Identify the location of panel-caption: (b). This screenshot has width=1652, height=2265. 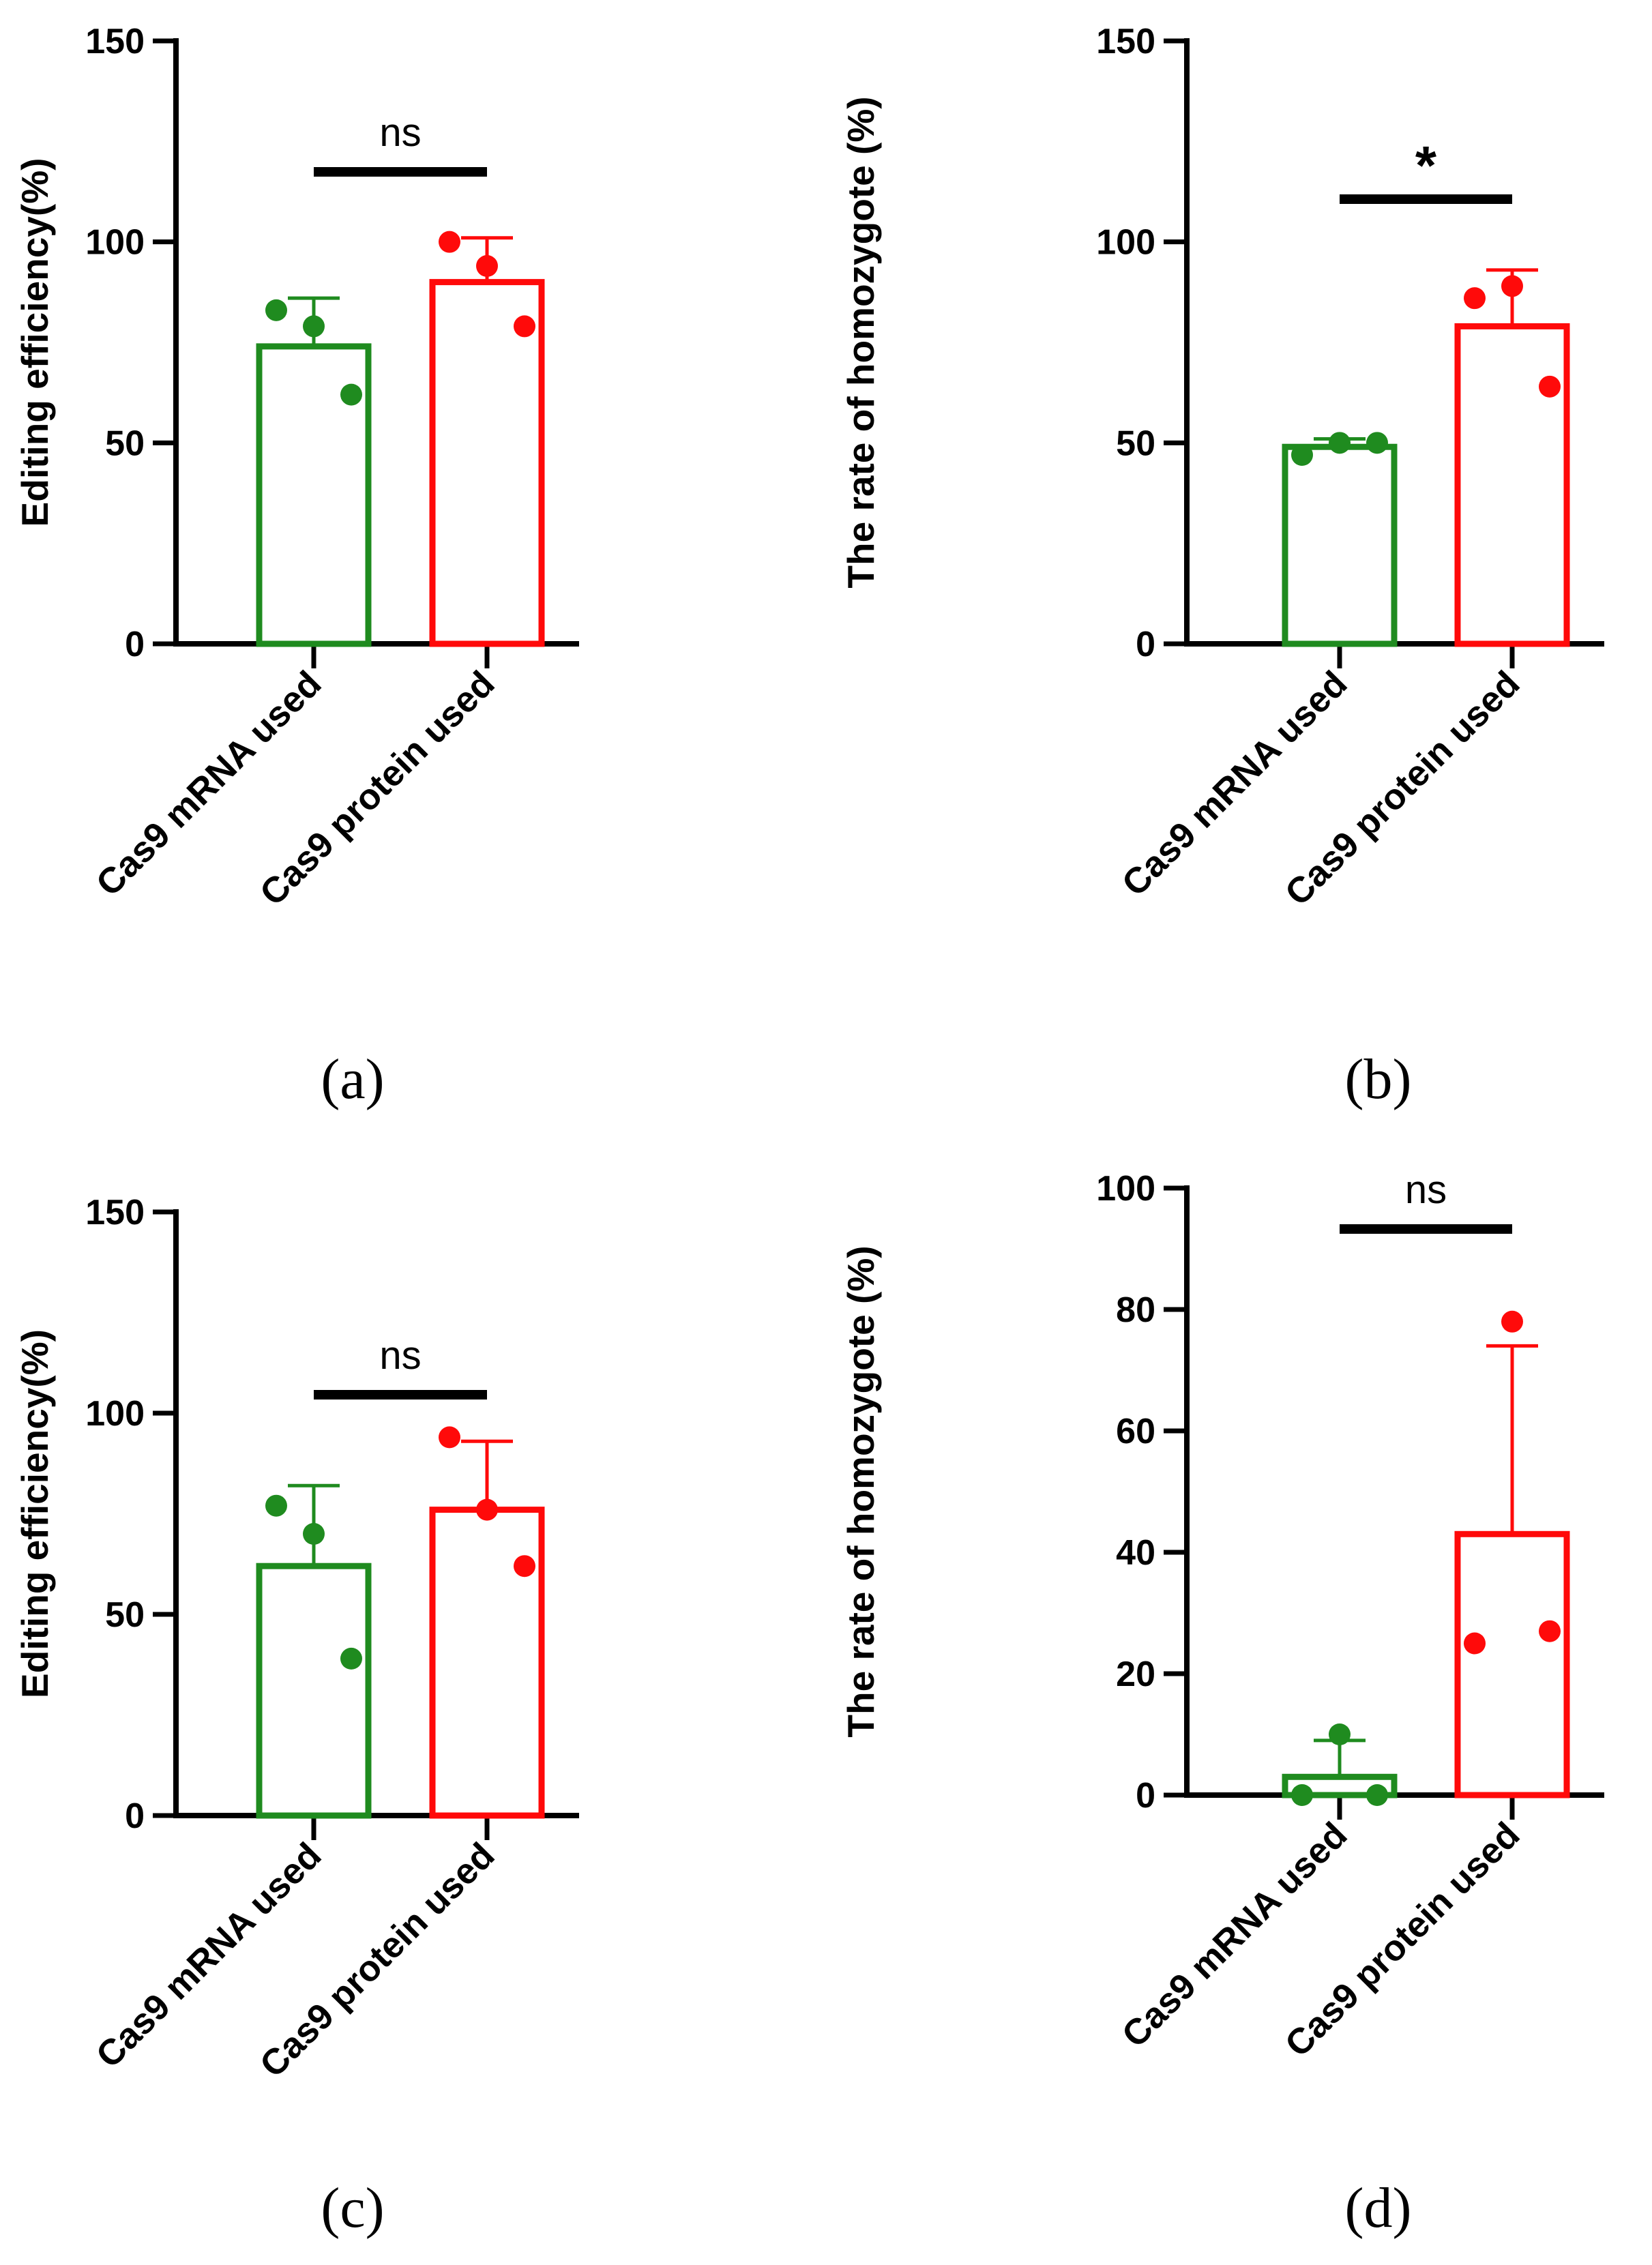
(1378, 1079).